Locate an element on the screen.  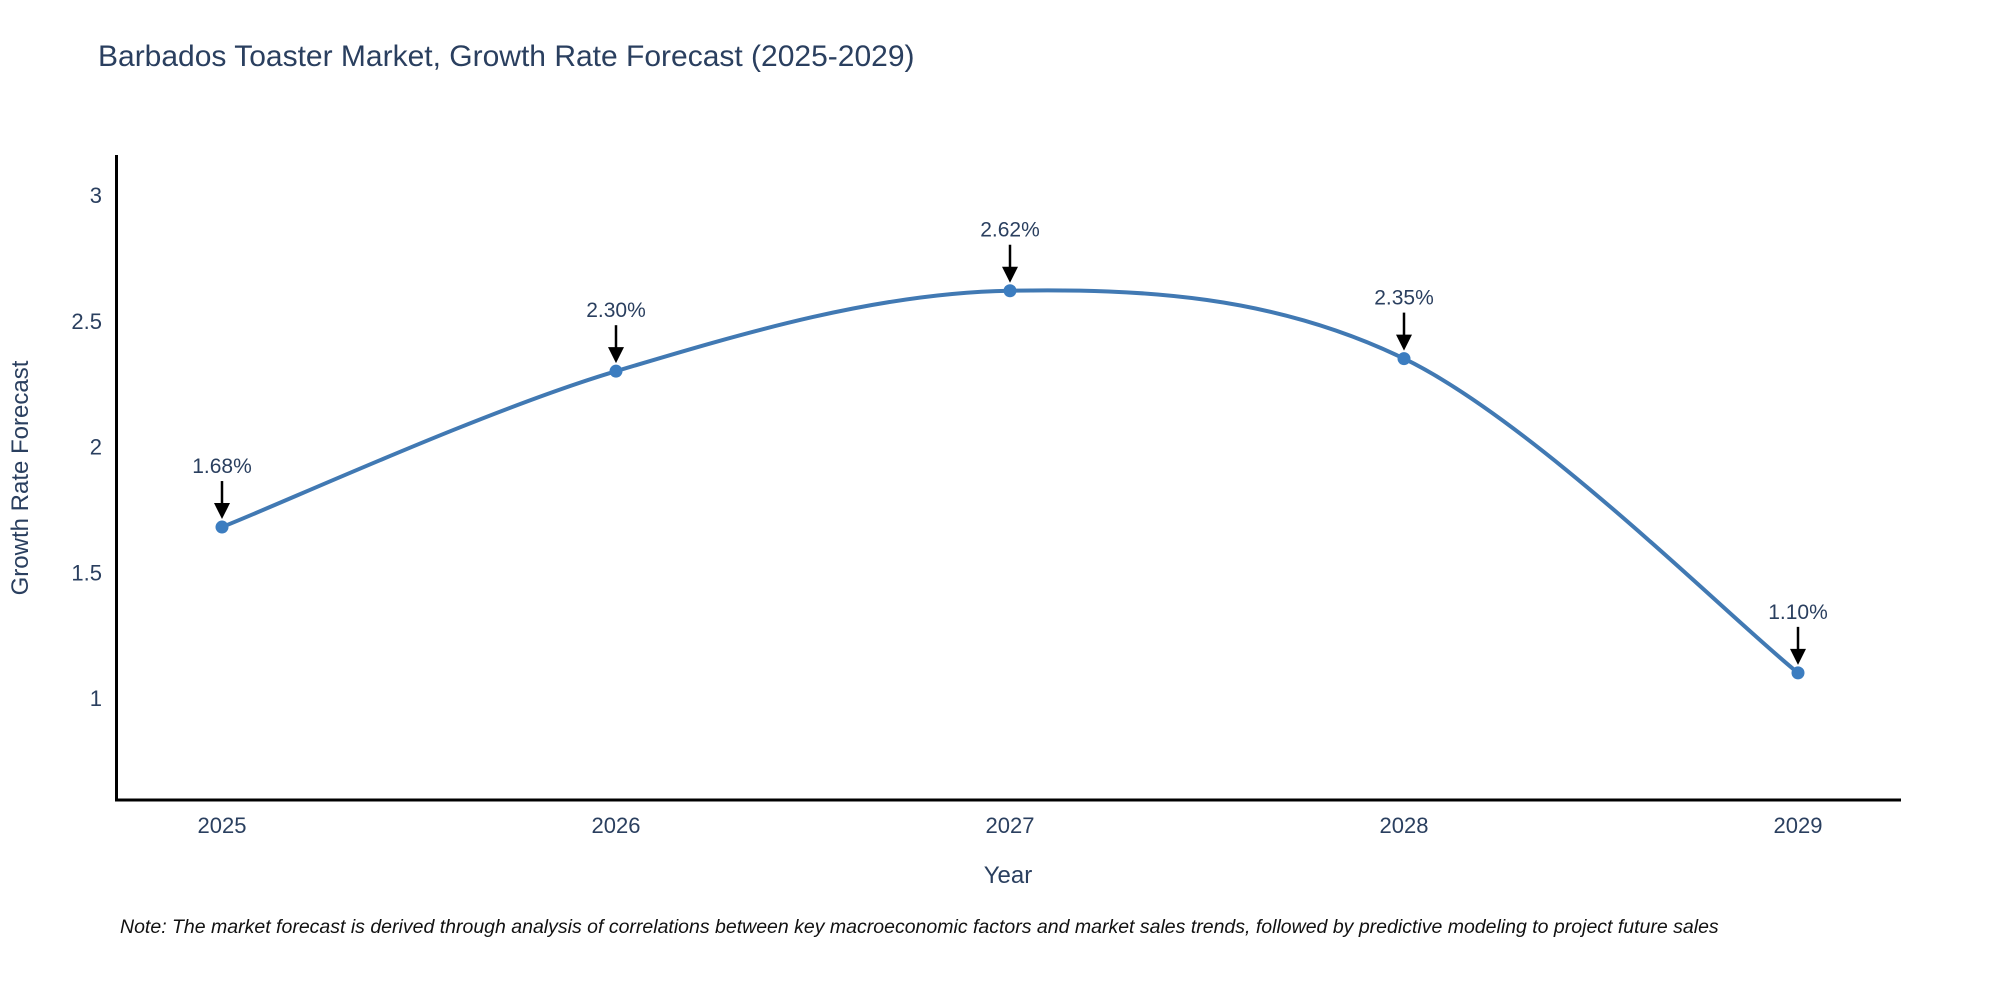
x-tick-label: 2029 is located at coordinates (1798, 825).